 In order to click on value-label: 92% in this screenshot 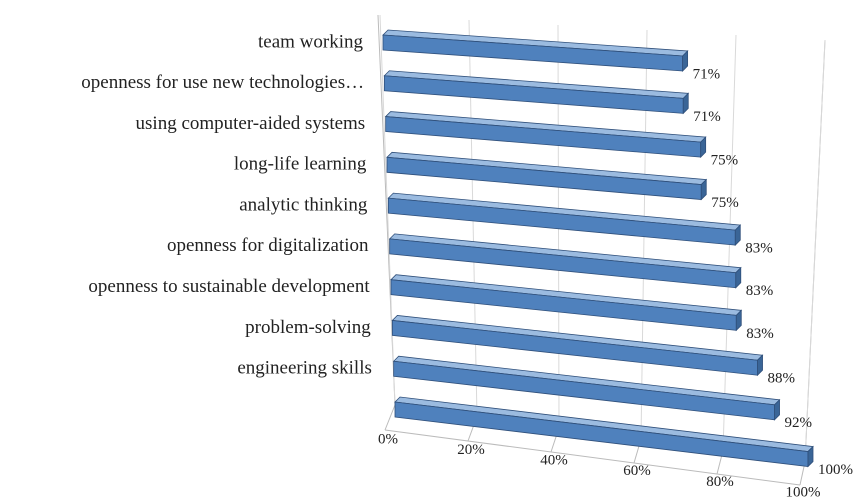, I will do `click(799, 423)`.